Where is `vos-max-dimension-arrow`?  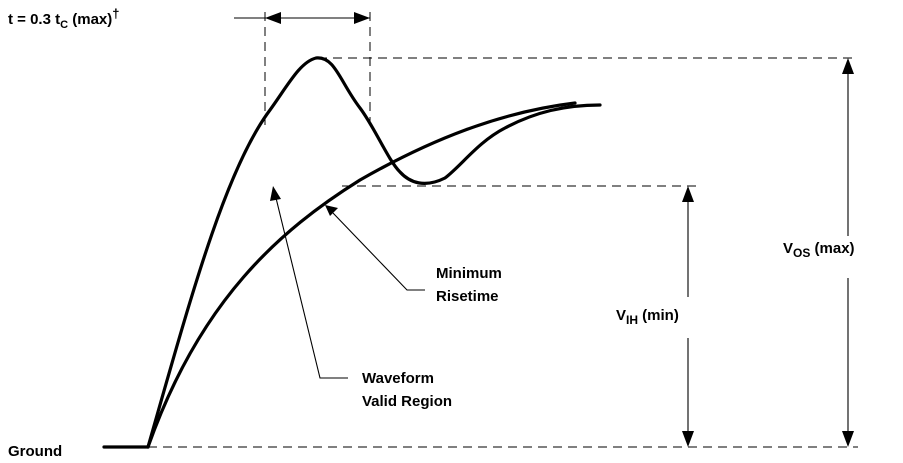 vos-max-dimension-arrow is located at coordinates (848, 252).